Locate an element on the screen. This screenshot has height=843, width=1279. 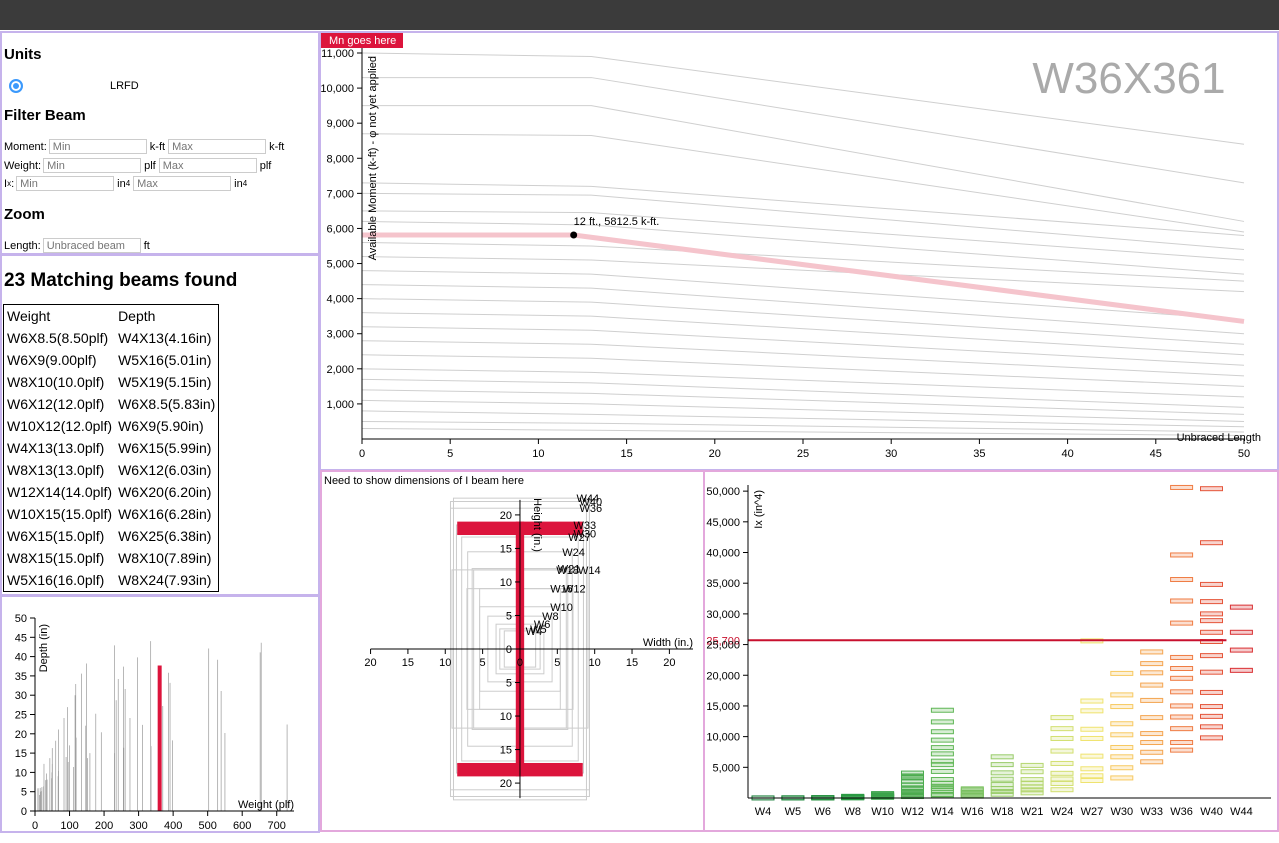
y-tick-label: 10 is located at coordinates (21, 773).